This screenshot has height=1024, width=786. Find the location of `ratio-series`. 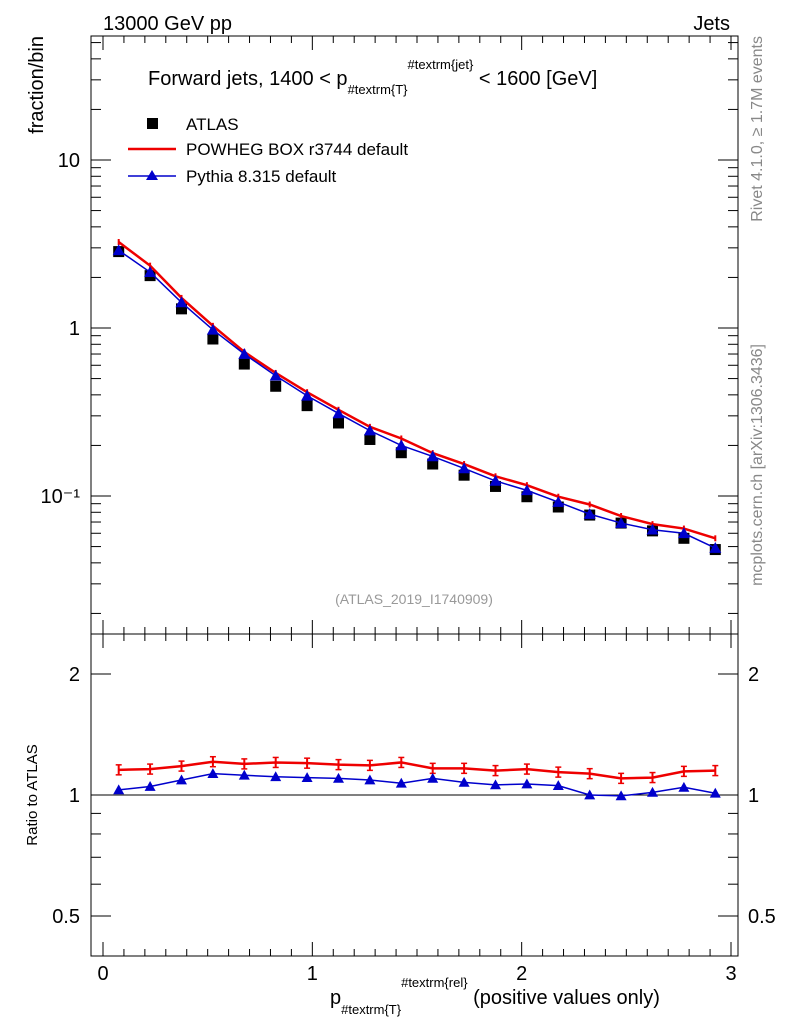

ratio-series is located at coordinates (414, 778).